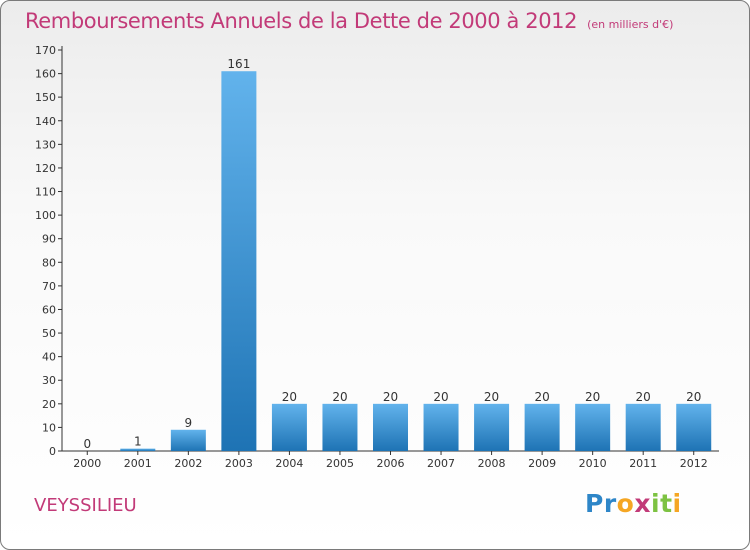 The height and width of the screenshot is (550, 750). I want to click on commune-name: VEYSSILIEU, so click(85, 505).